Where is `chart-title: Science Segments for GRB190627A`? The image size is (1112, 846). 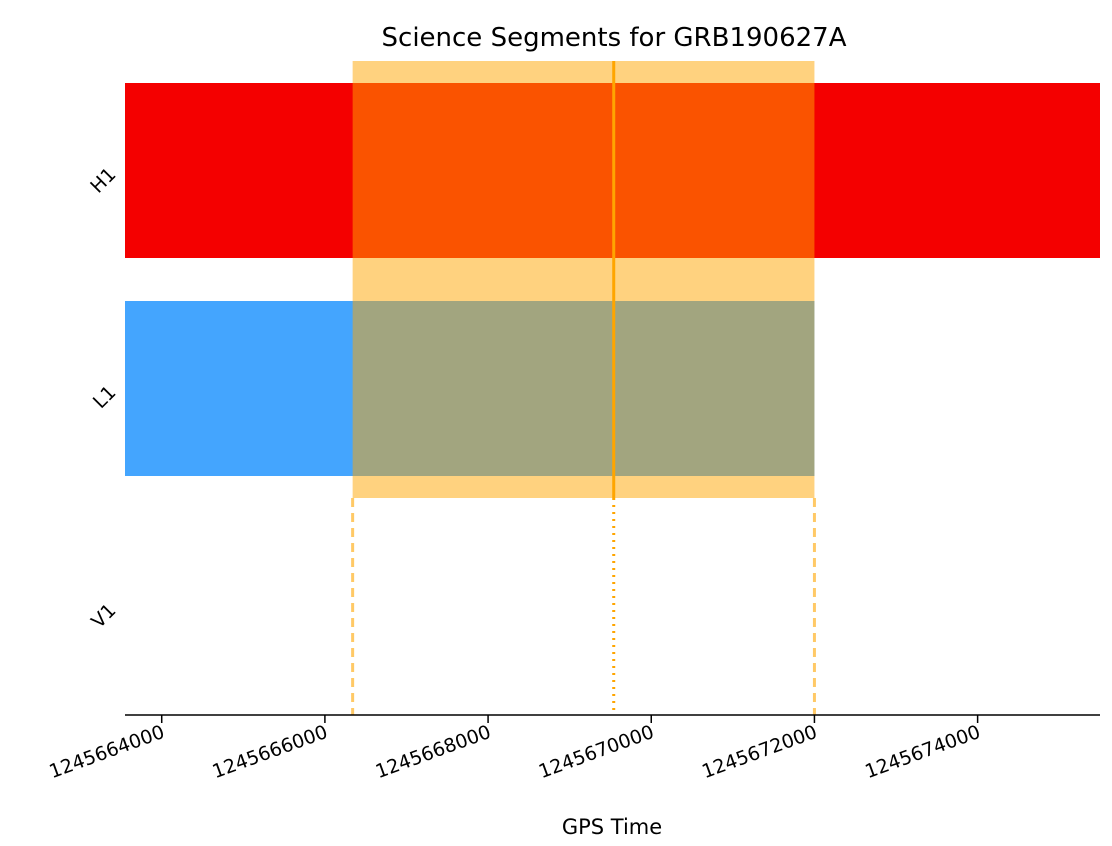 chart-title: Science Segments for GRB190627A is located at coordinates (614, 38).